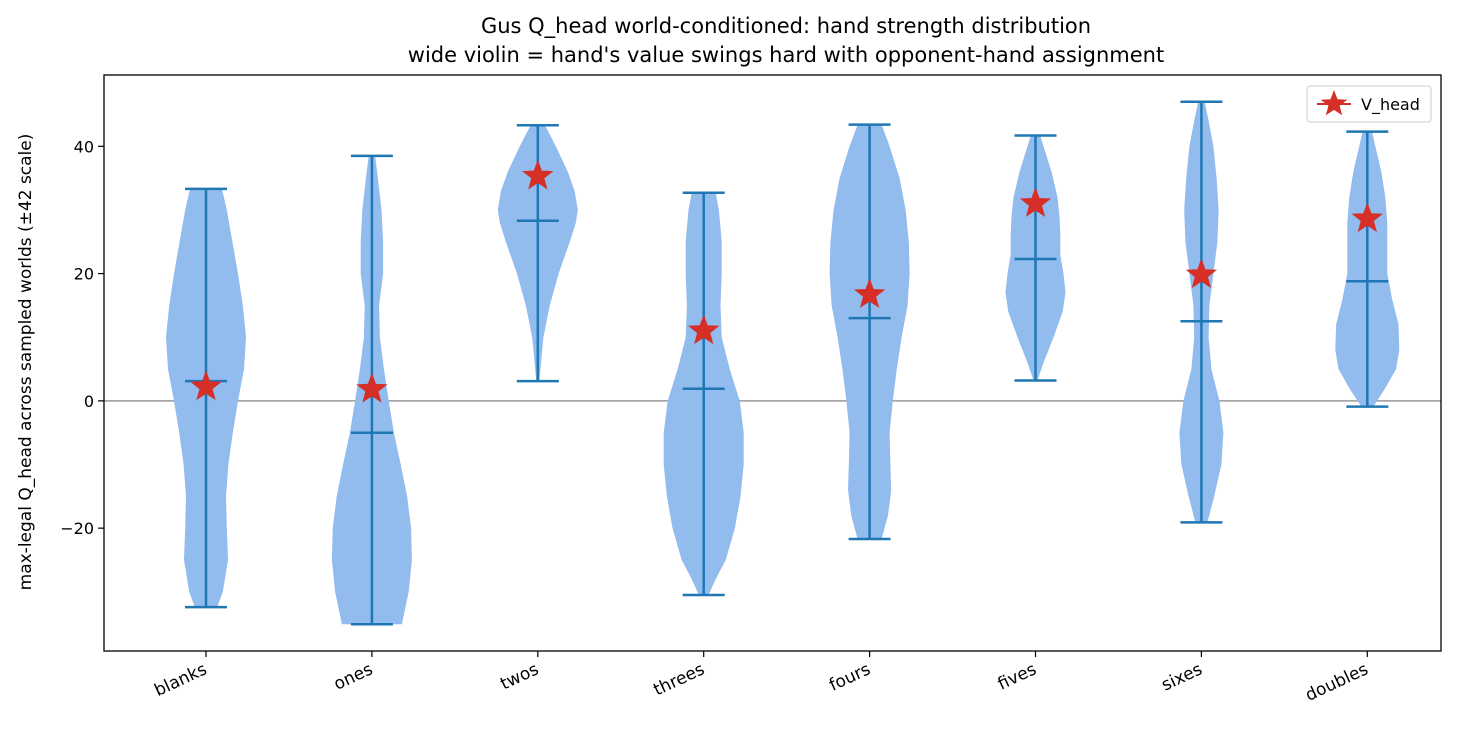 The height and width of the screenshot is (733, 1484). I want to click on x-tick-label-fours: fours, so click(850, 677).